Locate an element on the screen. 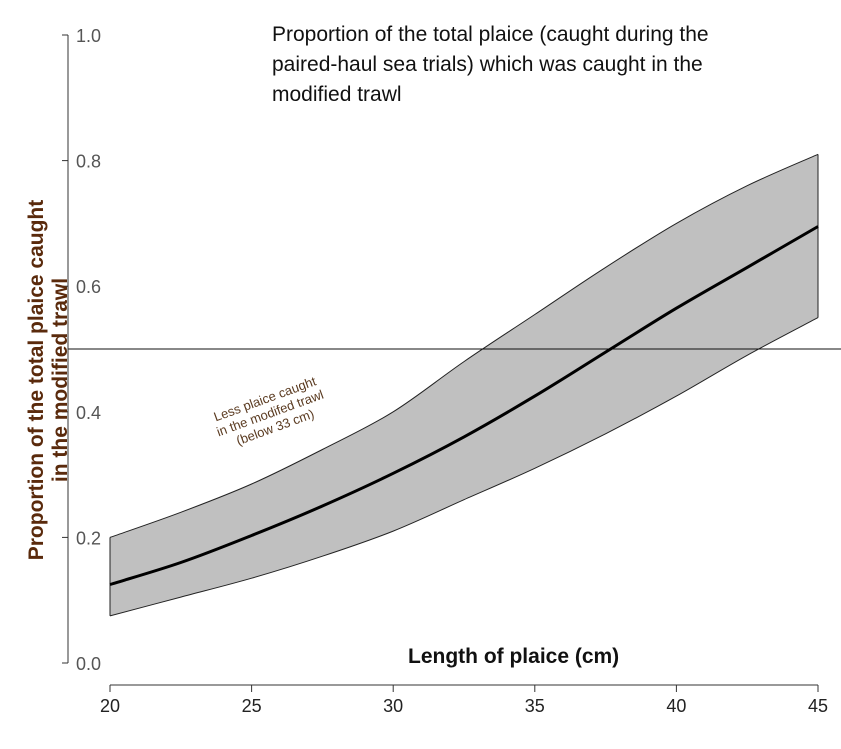 This screenshot has height=749, width=841. y-tick-label: 0.6 is located at coordinates (88, 287).